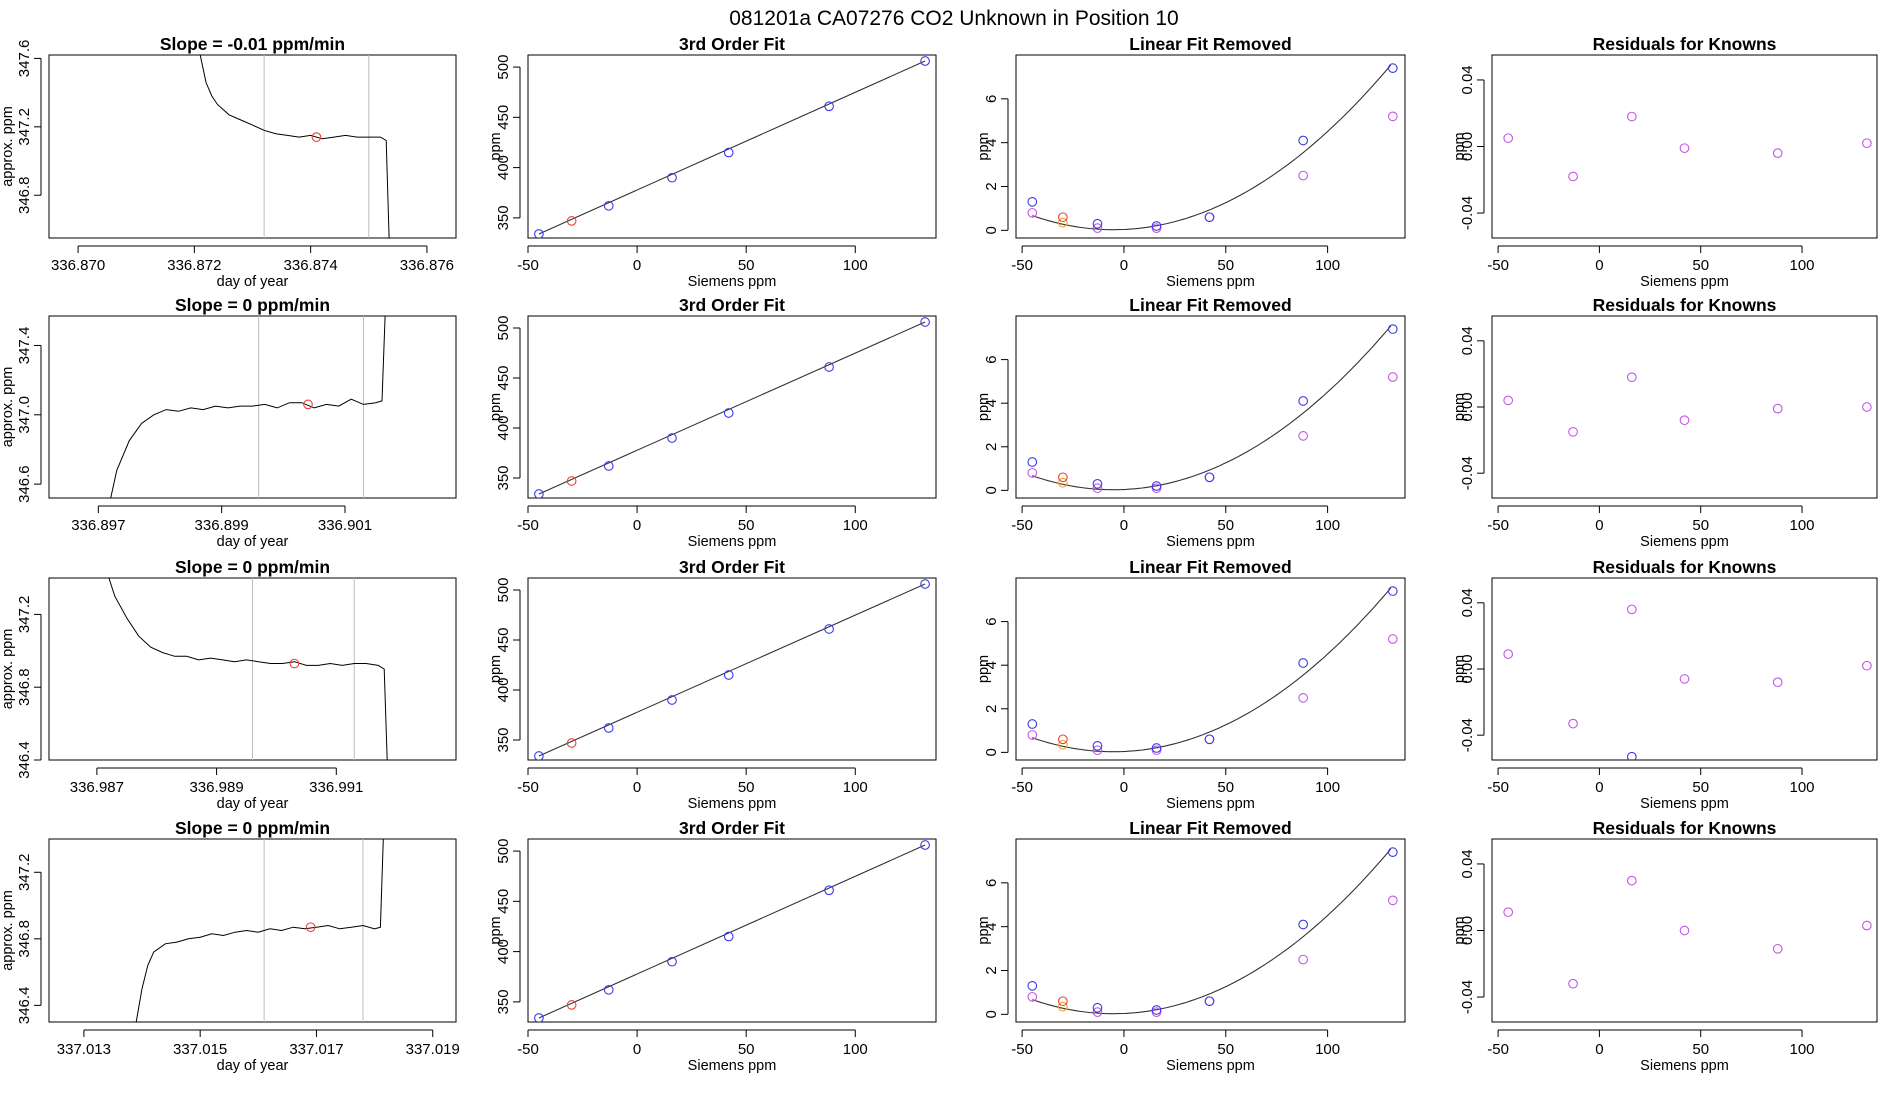 This screenshot has height=1100, width=1900. Describe the element at coordinates (98, 525) in the screenshot. I see `x-tick-label: 336.897` at that location.